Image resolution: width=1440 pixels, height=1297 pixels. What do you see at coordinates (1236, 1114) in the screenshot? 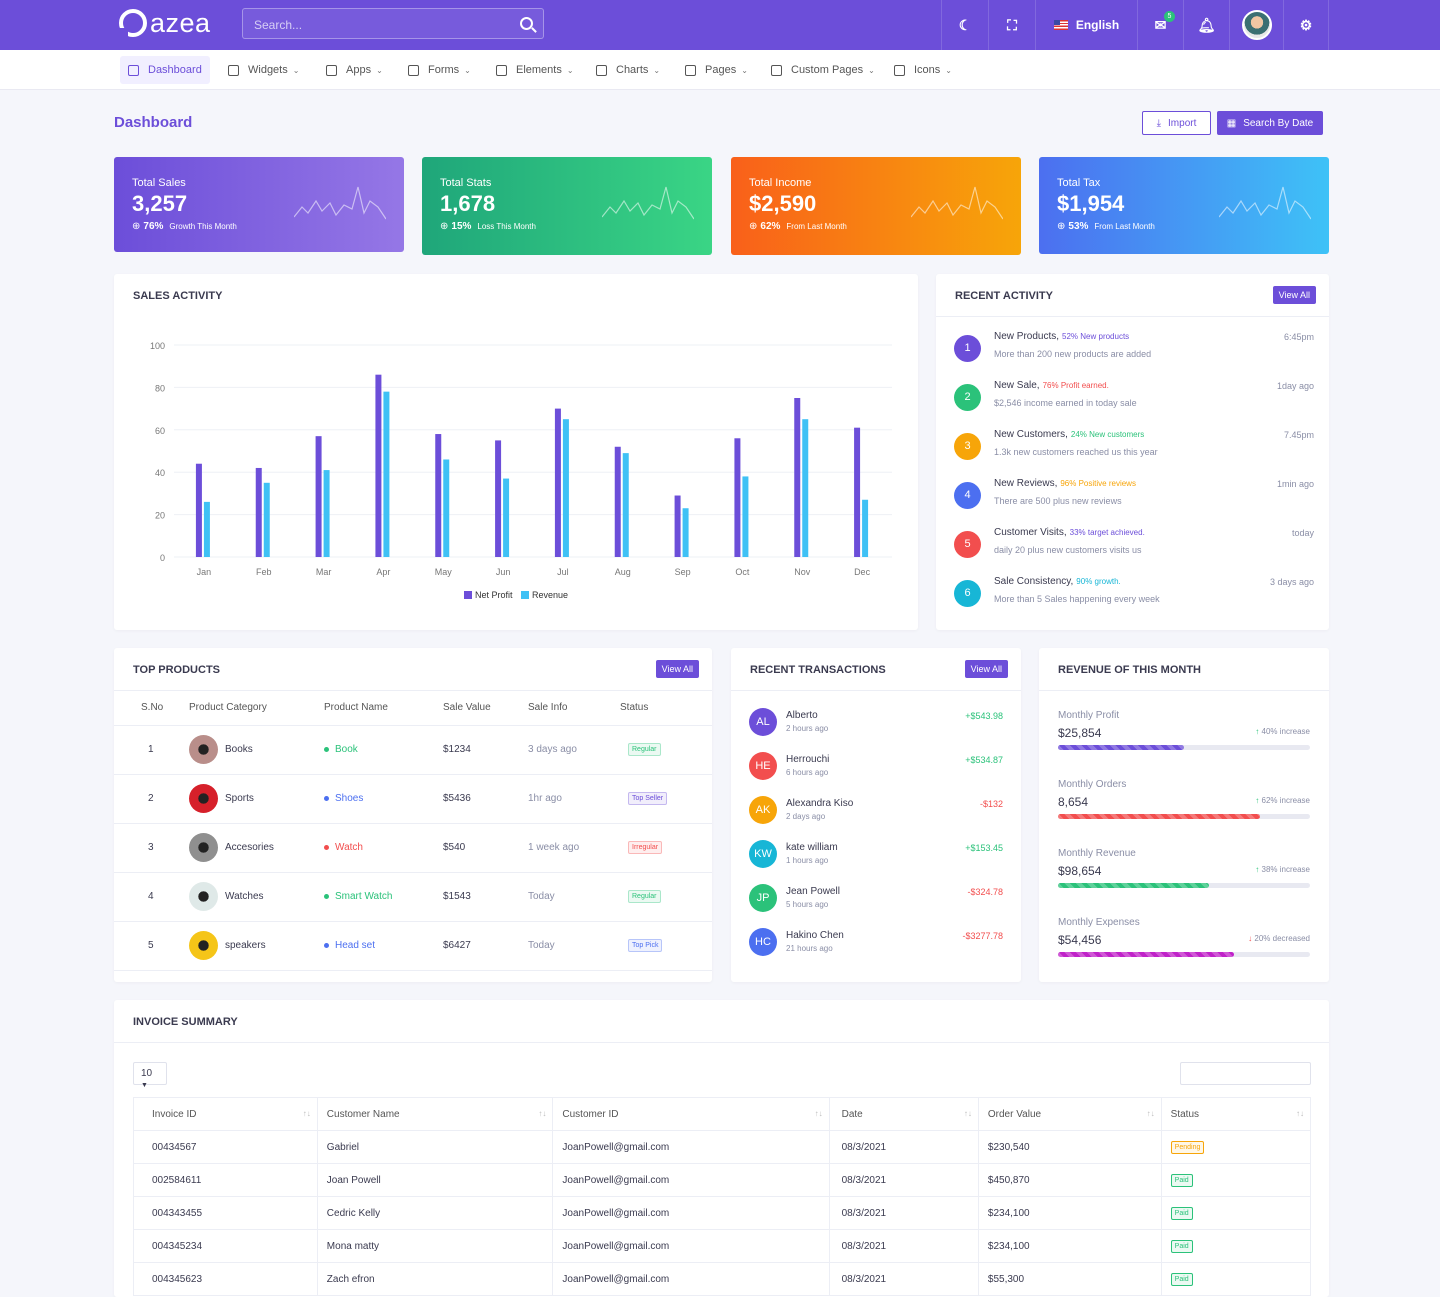
I see `column-header: Status ↑↓` at bounding box center [1236, 1114].